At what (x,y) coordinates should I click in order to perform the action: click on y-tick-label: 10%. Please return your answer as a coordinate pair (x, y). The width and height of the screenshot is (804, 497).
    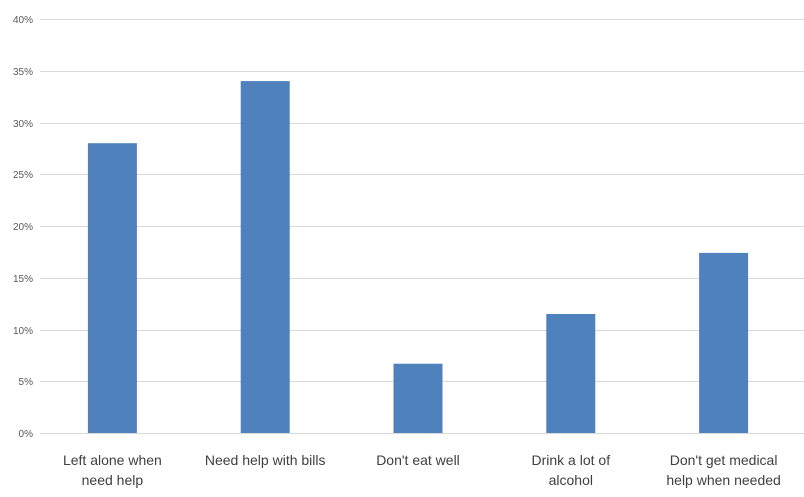
    Looking at the image, I should click on (23, 331).